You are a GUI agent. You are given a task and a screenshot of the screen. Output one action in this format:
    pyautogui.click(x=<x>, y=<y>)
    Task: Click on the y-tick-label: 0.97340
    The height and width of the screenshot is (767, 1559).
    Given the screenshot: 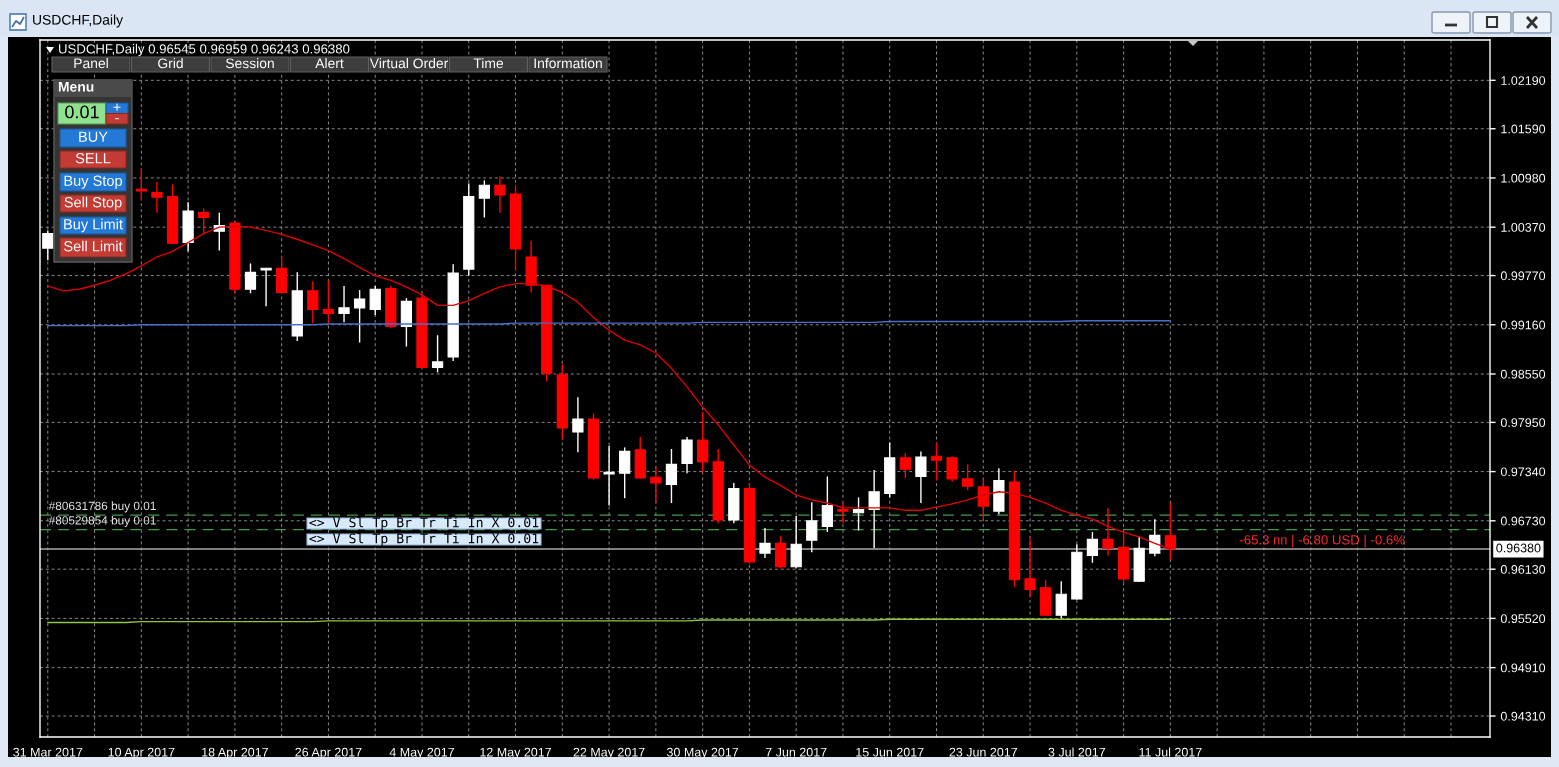 What is the action you would take?
    pyautogui.click(x=1523, y=472)
    